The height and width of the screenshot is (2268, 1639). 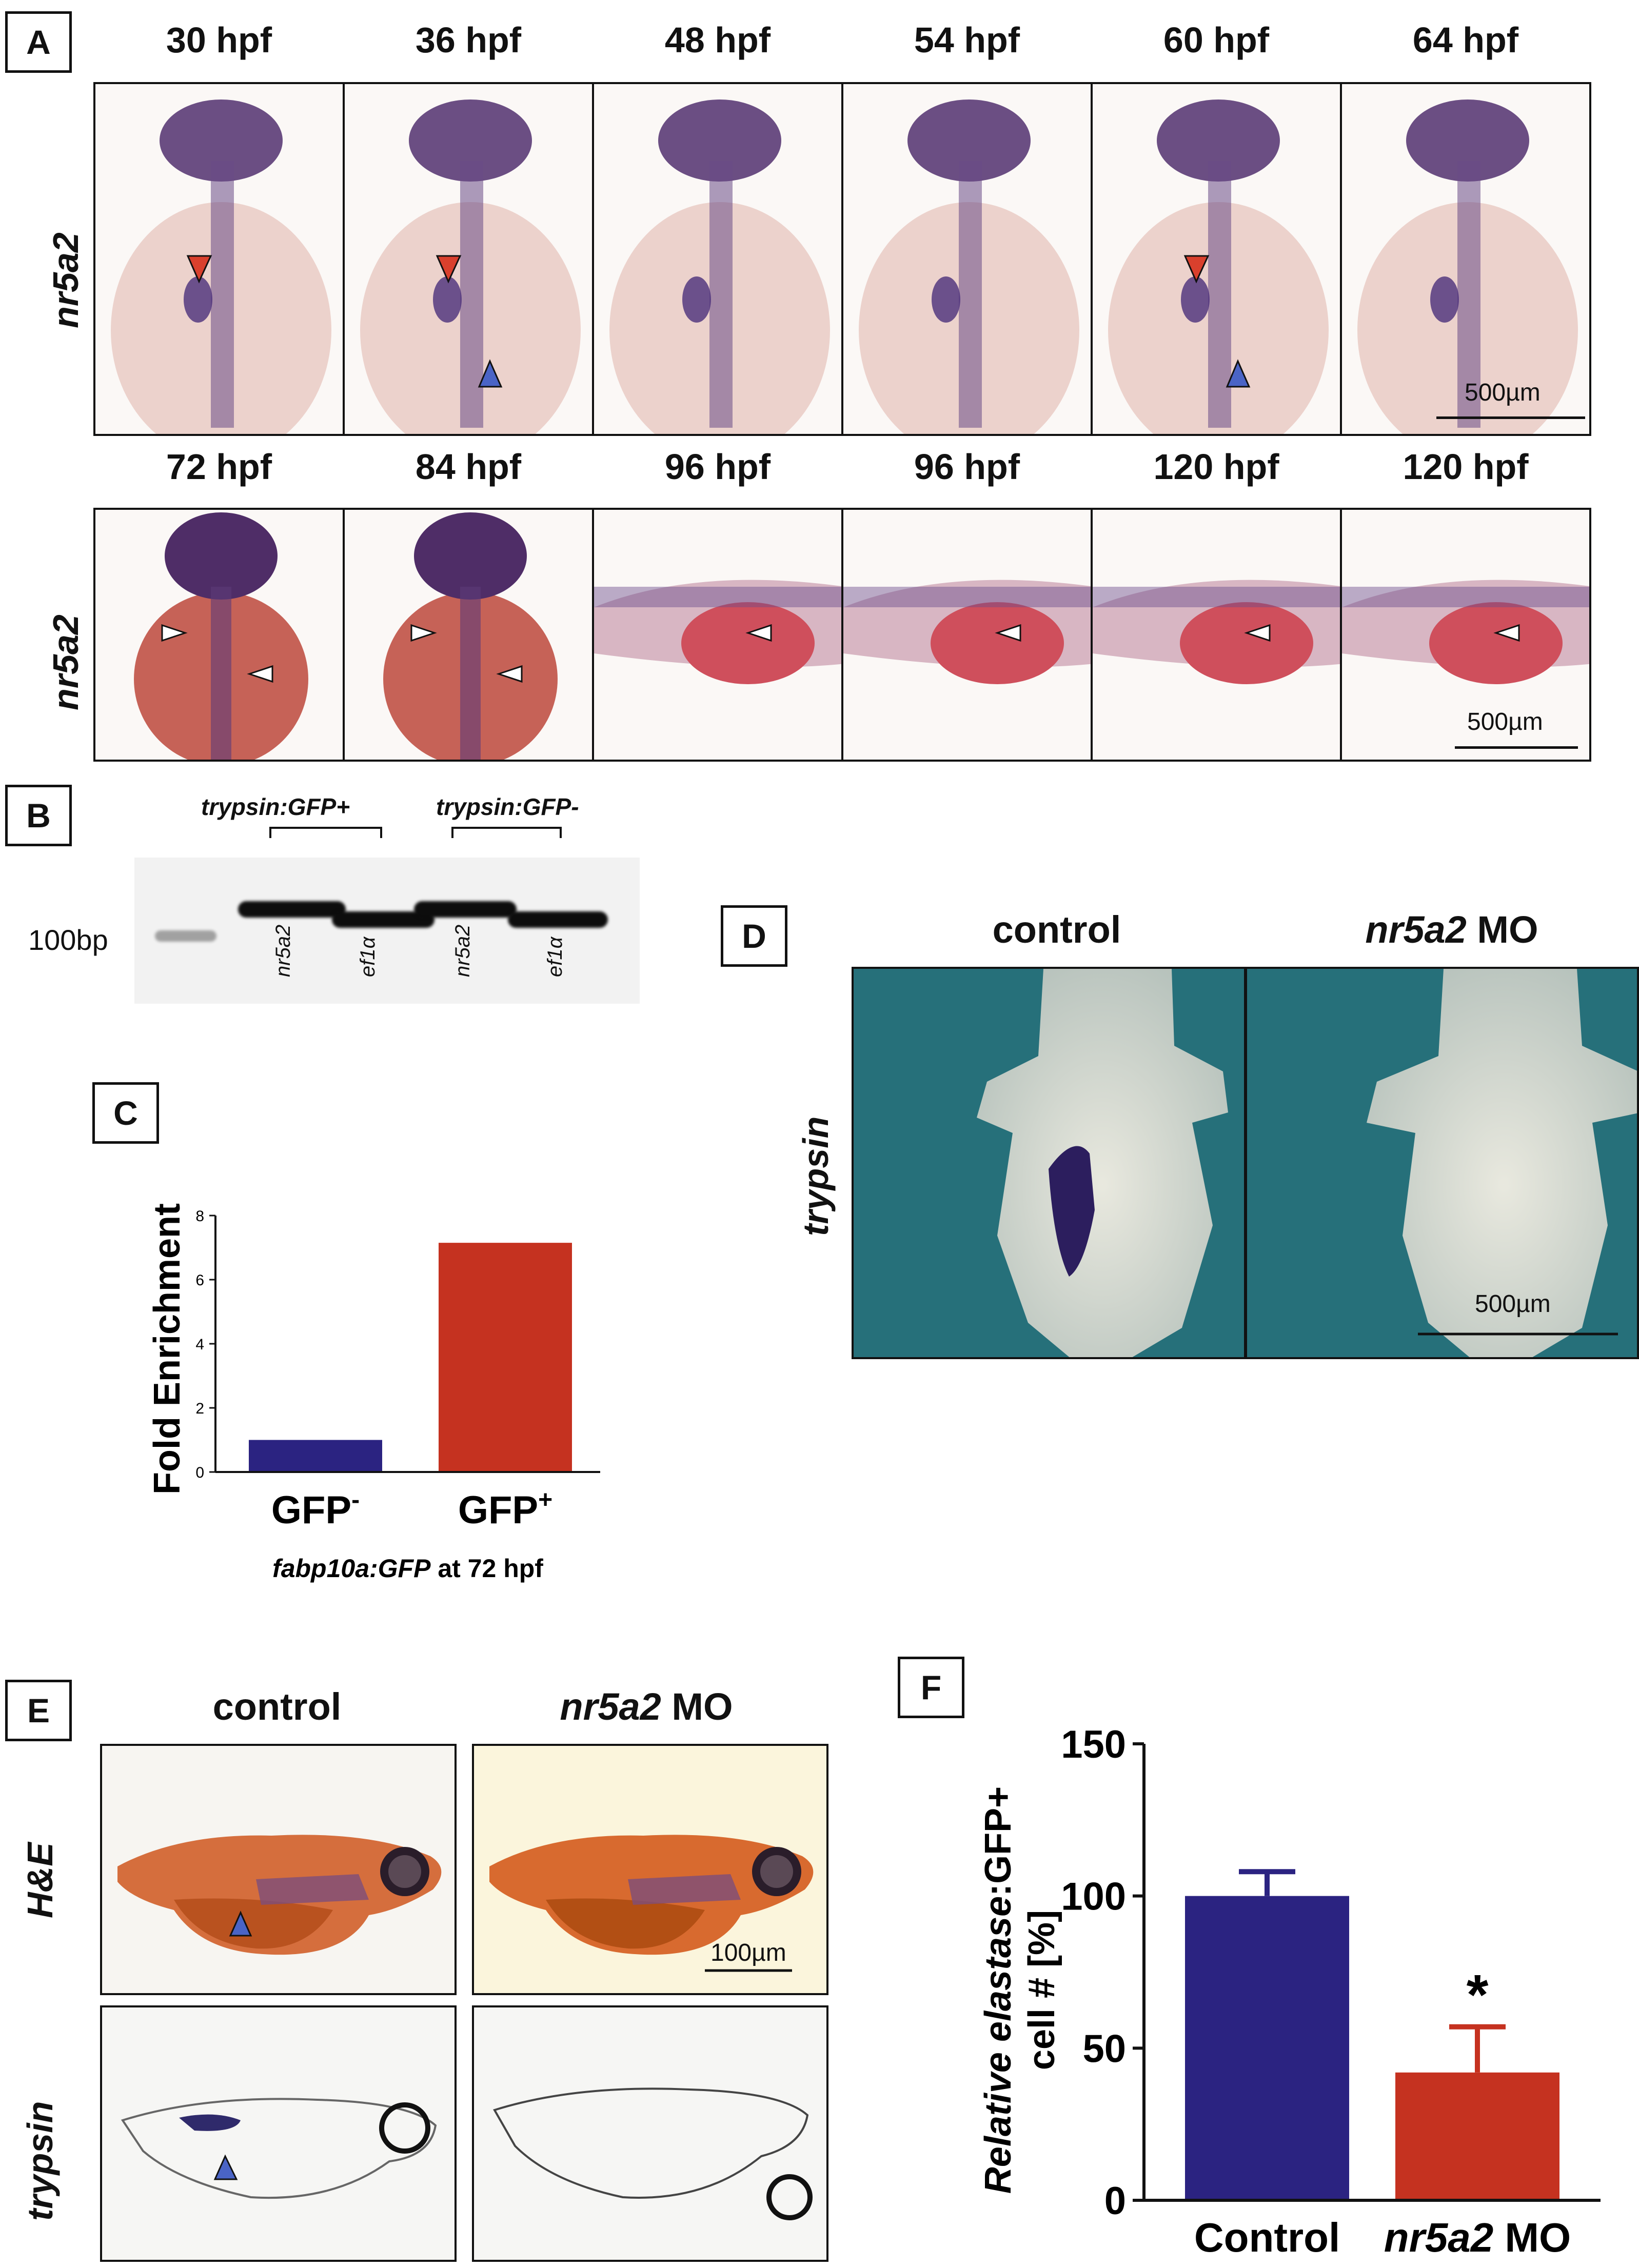 I want to click on panel-a-scale-text-1: 500µm, so click(x=1503, y=392).